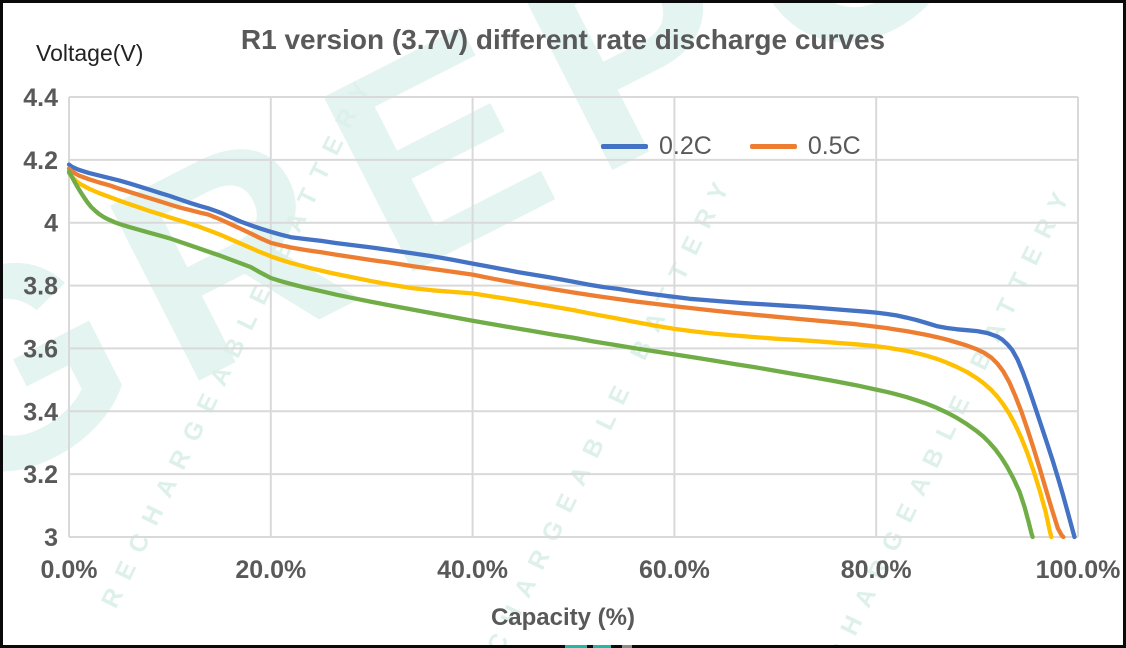 This screenshot has width=1126, height=648. Describe the element at coordinates (40, 349) in the screenshot. I see `y-tick-3.6: 3.6` at that location.